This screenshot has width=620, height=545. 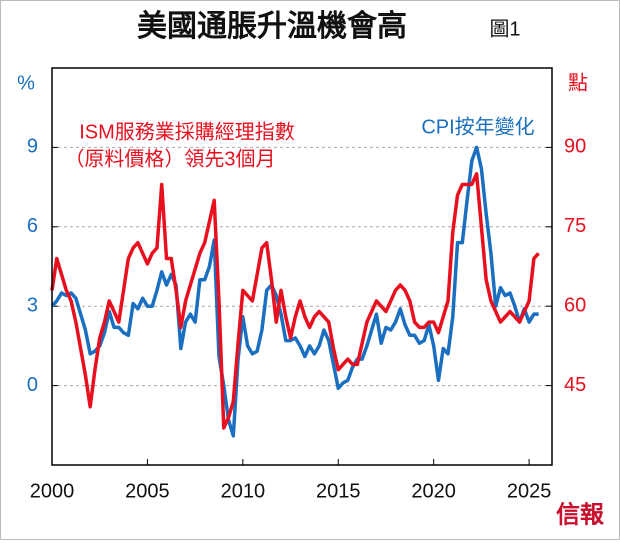 What do you see at coordinates (433, 491) in the screenshot?
I see `x-tick-label: 2020` at bounding box center [433, 491].